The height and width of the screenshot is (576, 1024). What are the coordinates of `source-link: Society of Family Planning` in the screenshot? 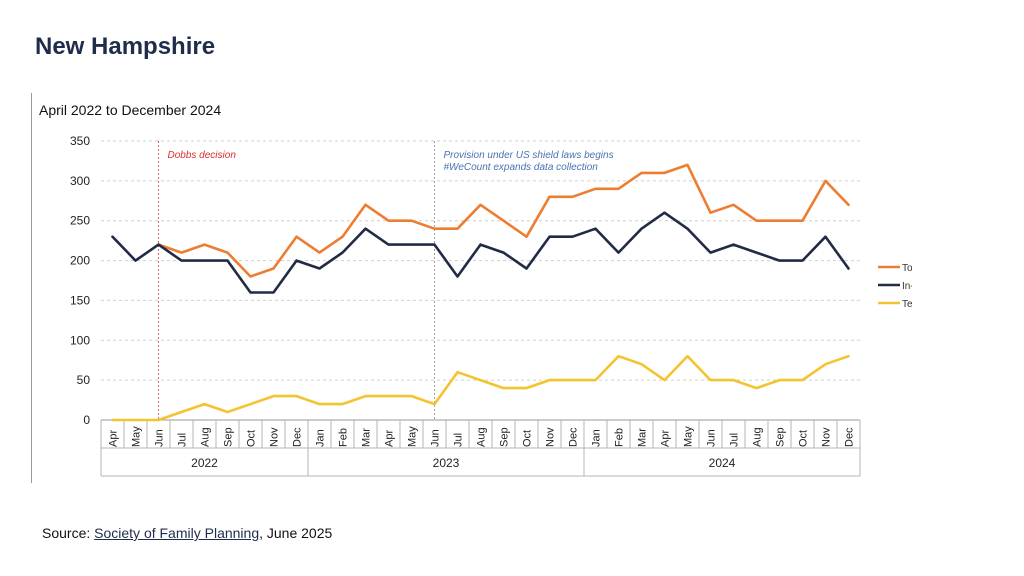 It's located at (177, 533).